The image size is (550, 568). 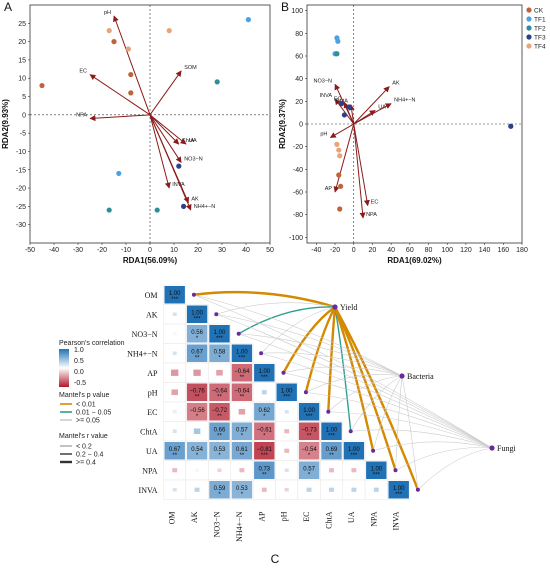 What do you see at coordinates (149, 470) in the screenshot?
I see `row-label: NPA` at bounding box center [149, 470].